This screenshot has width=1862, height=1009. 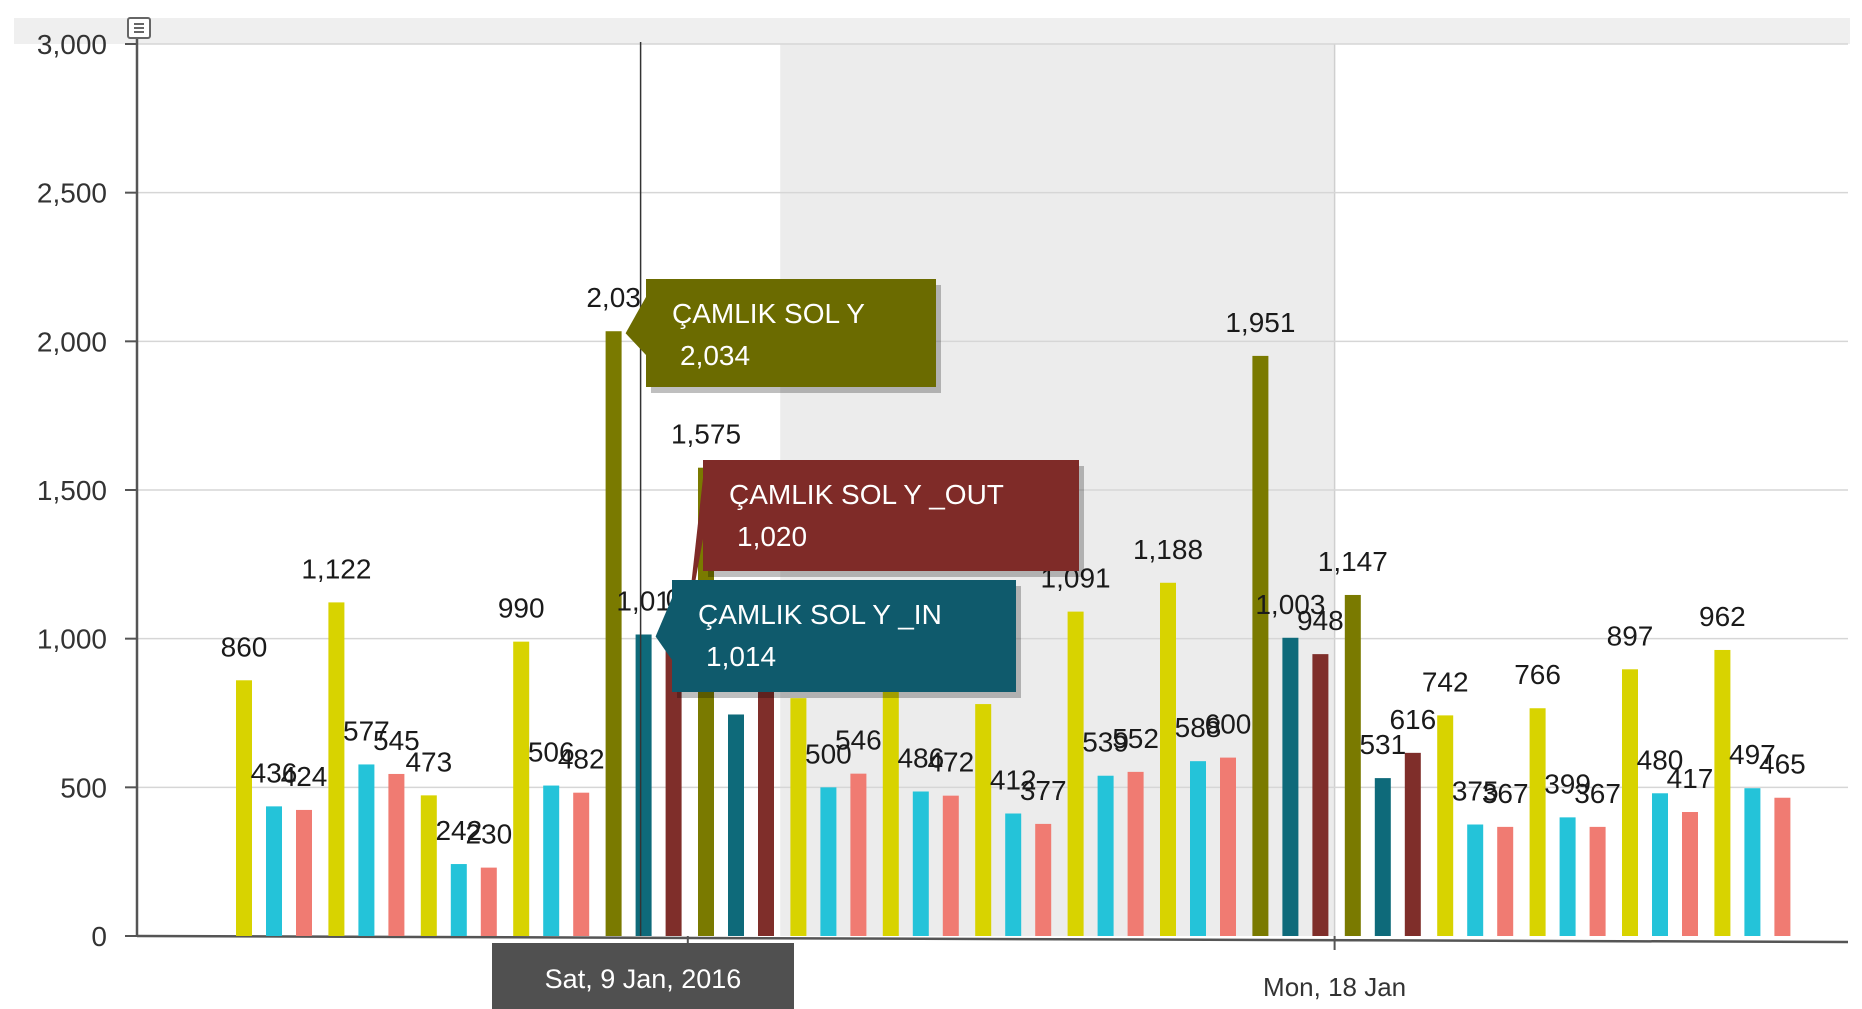 I want to click on data-label: 375, so click(x=1475, y=791).